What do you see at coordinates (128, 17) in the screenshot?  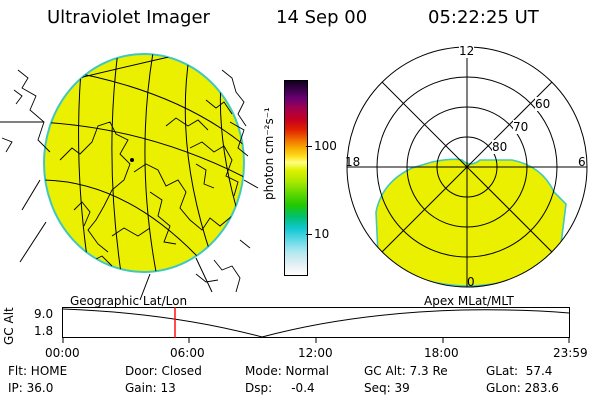 I see `instrument-title: Ultraviolet Imager` at bounding box center [128, 17].